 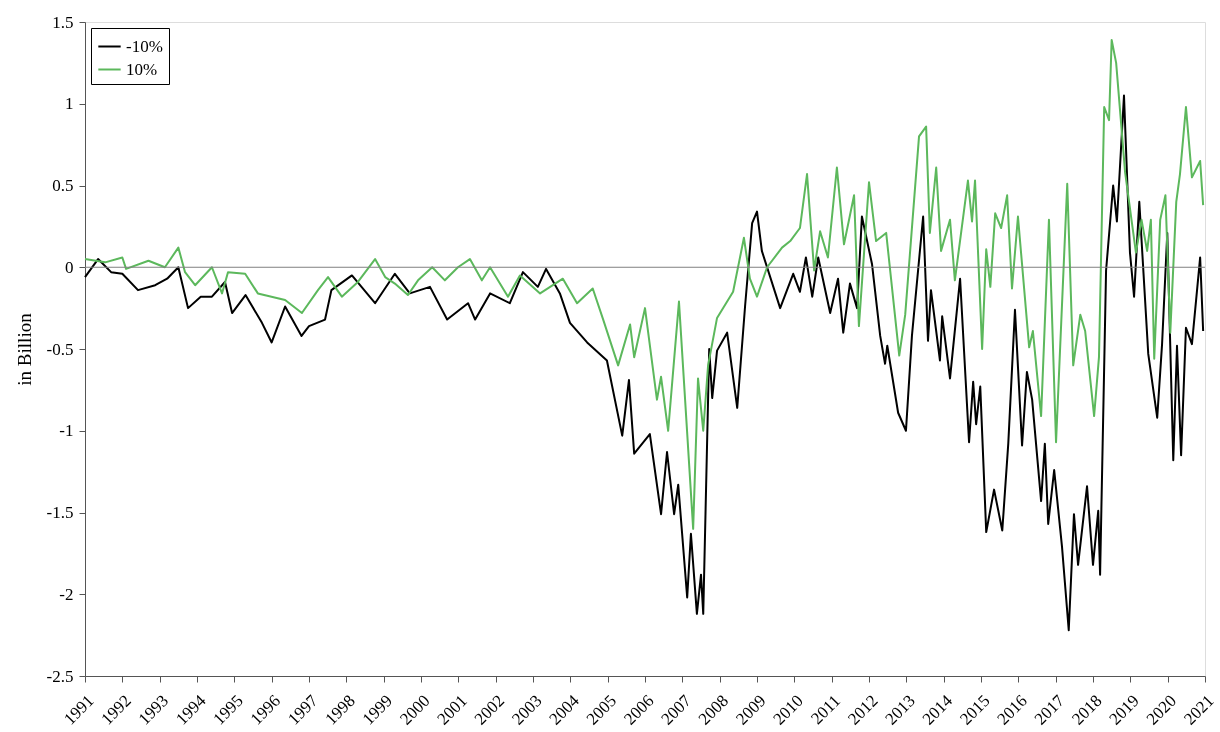 I want to click on legend-label: -10%, so click(x=144, y=46).